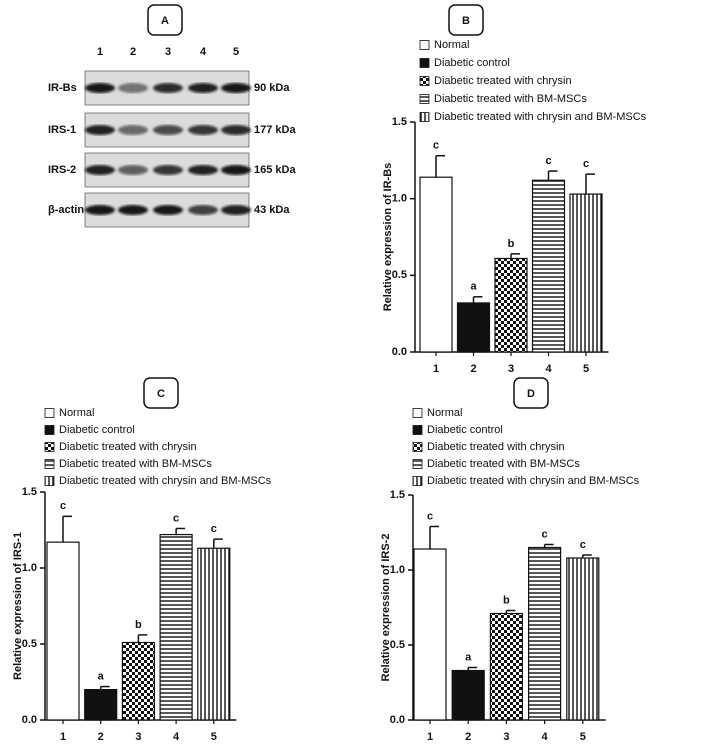  I want to click on panel-label: A, so click(165, 21).